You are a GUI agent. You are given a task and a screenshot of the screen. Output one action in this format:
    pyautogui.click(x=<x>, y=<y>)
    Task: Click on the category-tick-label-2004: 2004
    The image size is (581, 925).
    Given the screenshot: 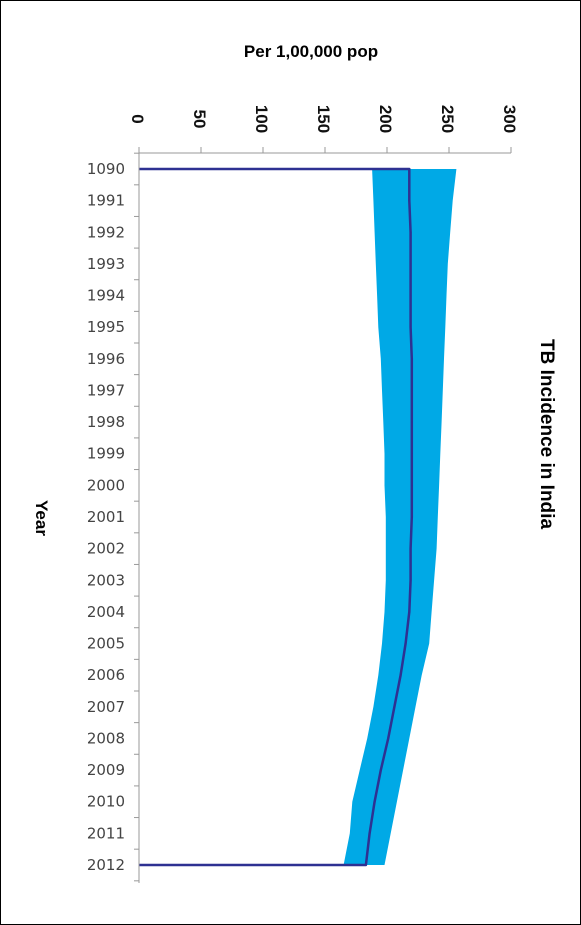 What is the action you would take?
    pyautogui.click(x=106, y=612)
    